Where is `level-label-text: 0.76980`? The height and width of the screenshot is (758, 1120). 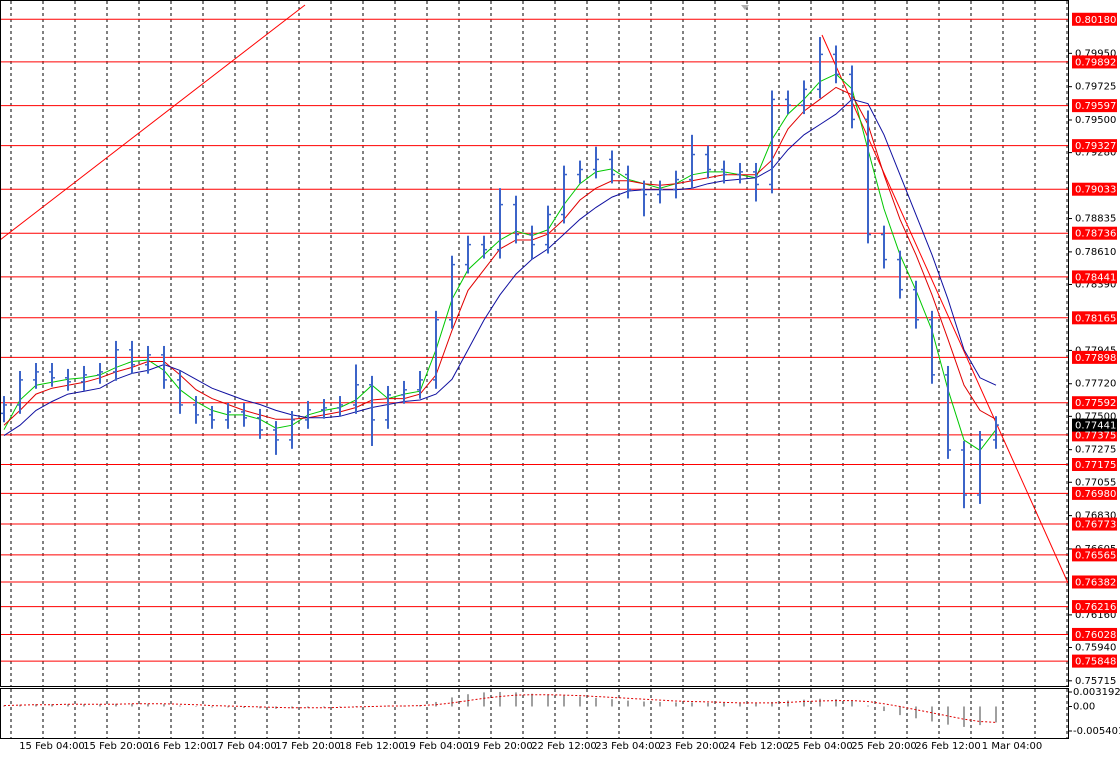
level-label-text: 0.76980 is located at coordinates (1095, 494).